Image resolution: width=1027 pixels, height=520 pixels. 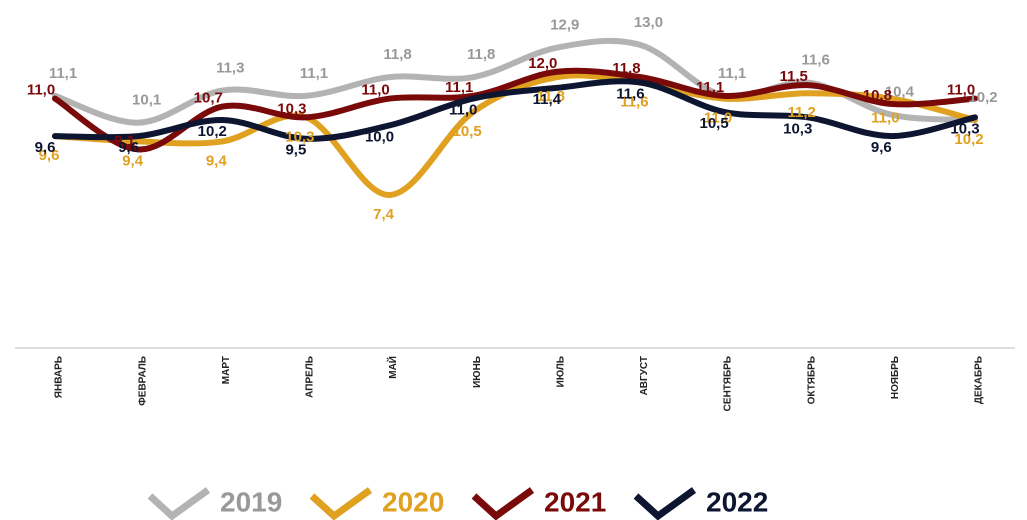 I want to click on value-label: 10,0, so click(x=379, y=136).